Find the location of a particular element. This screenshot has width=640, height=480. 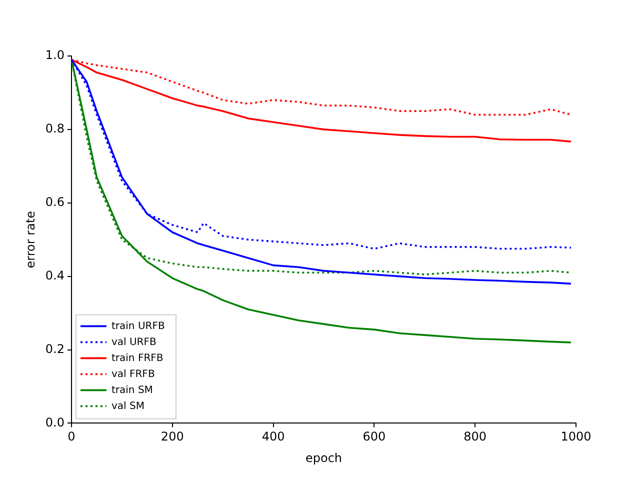

y-tick-label: 0.4 is located at coordinates (54, 275).